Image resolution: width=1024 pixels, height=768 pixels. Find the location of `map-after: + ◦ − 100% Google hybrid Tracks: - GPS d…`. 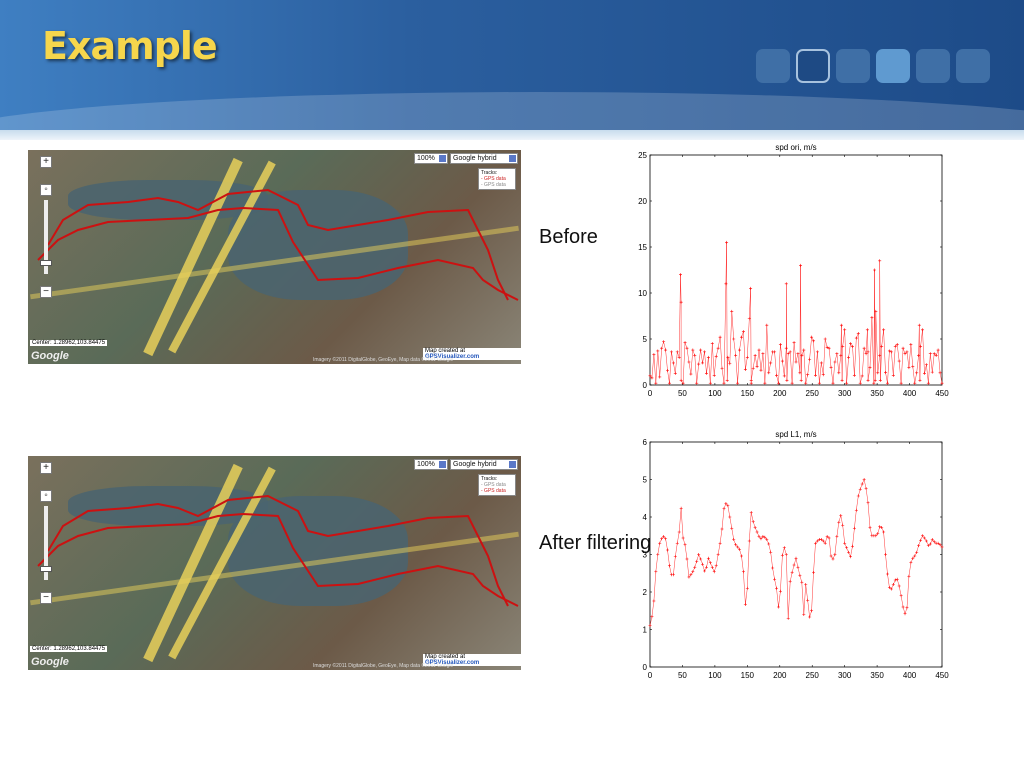

map-after: + ◦ − 100% Google hybrid Tracks: - GPS d… is located at coordinates (274, 563).